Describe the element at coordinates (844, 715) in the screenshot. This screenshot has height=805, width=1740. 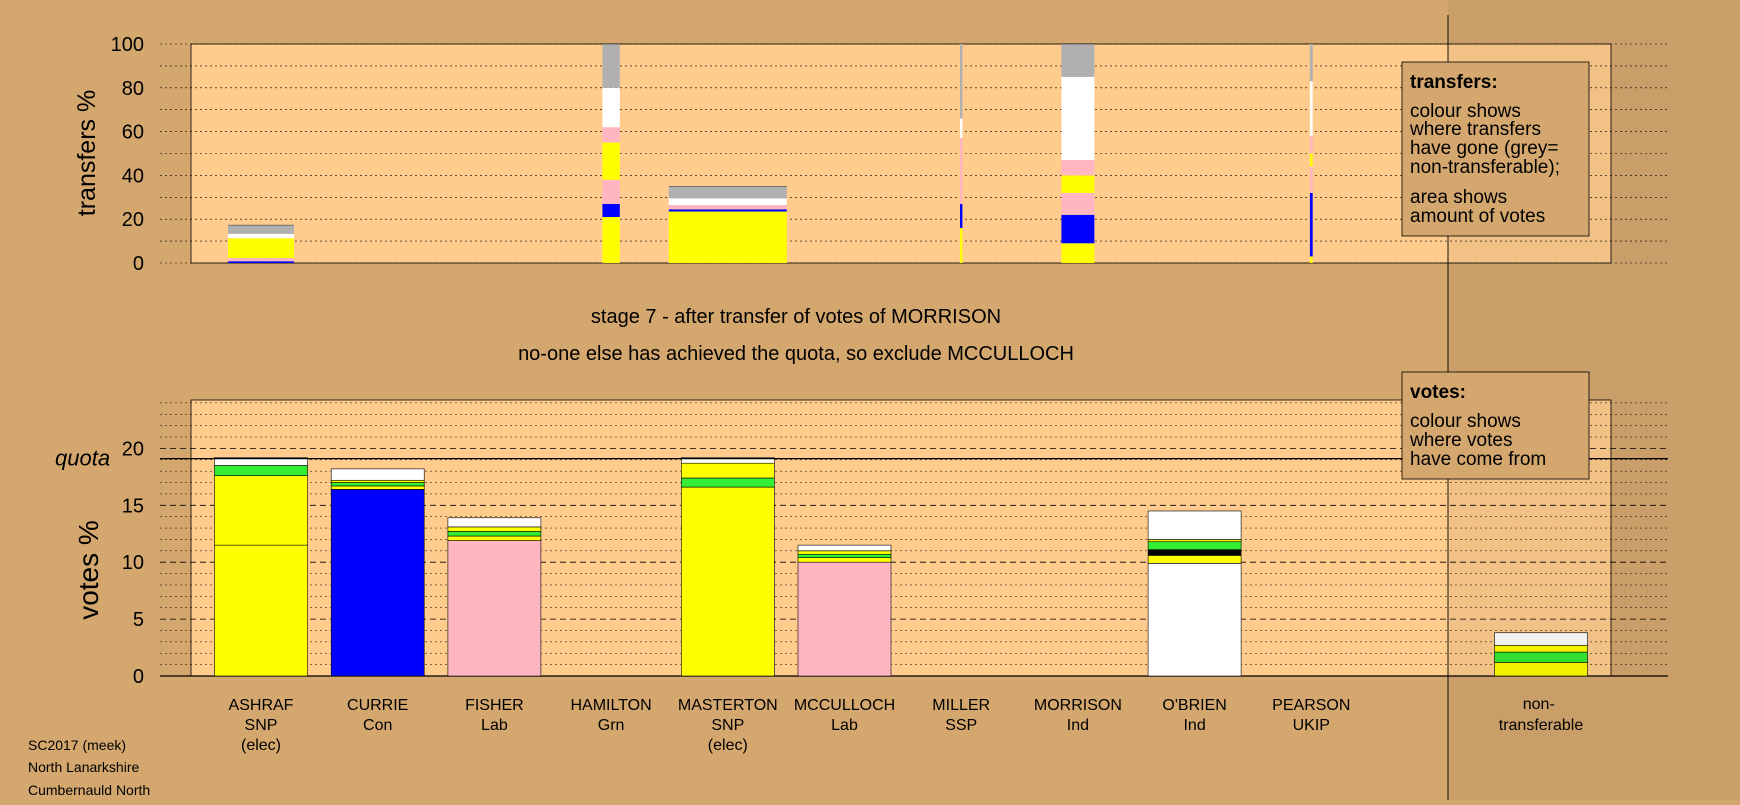
I see `candidate-label: MCCULLOCH Lab` at that location.